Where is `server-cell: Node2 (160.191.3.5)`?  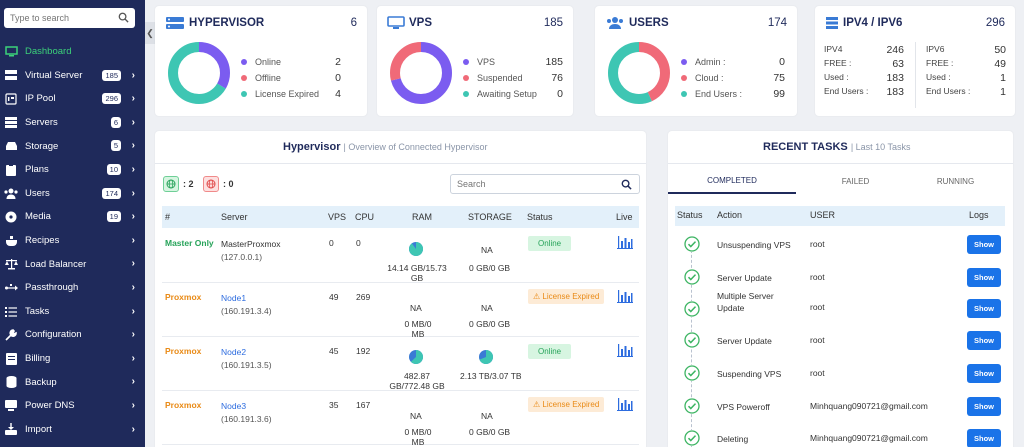 server-cell: Node2 (160.191.3.5) is located at coordinates (246, 359).